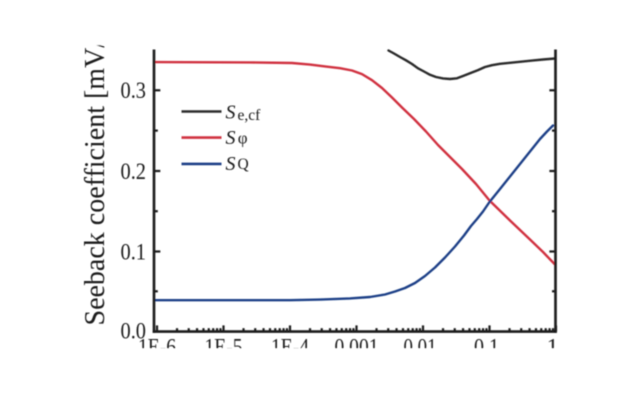 This screenshot has height=400, width=640. What do you see at coordinates (553, 347) in the screenshot?
I see `svg-text: 1` at bounding box center [553, 347].